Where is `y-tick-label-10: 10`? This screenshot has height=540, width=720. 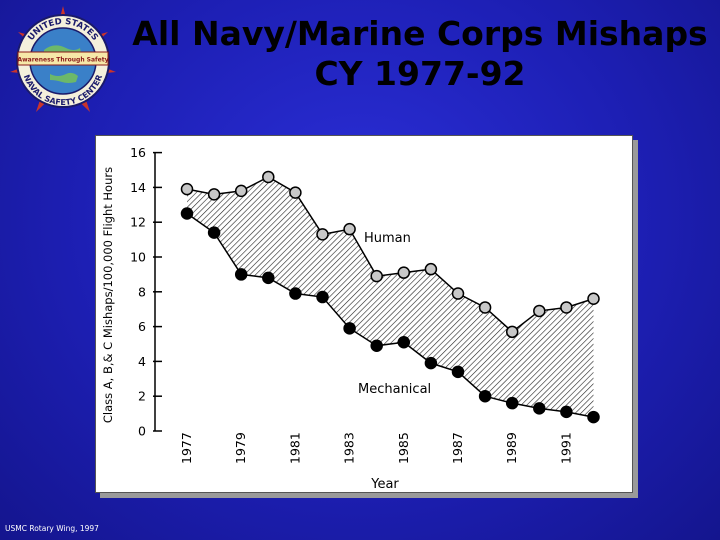 y-tick-label-10: 10 is located at coordinates (138, 257).